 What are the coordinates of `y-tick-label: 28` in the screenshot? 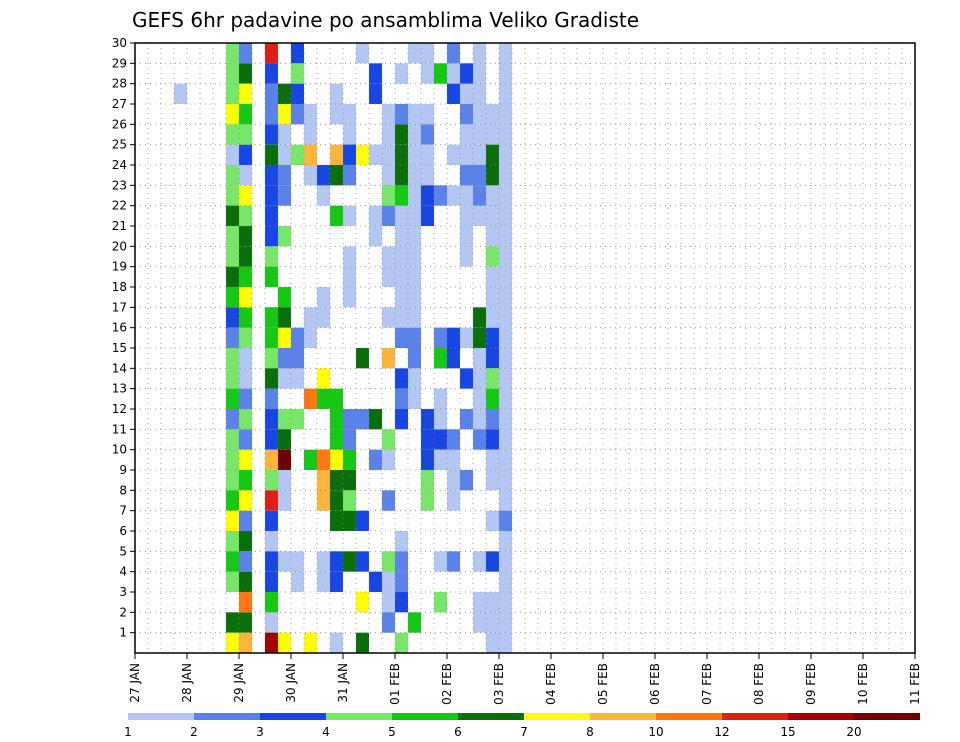 It's located at (119, 84).